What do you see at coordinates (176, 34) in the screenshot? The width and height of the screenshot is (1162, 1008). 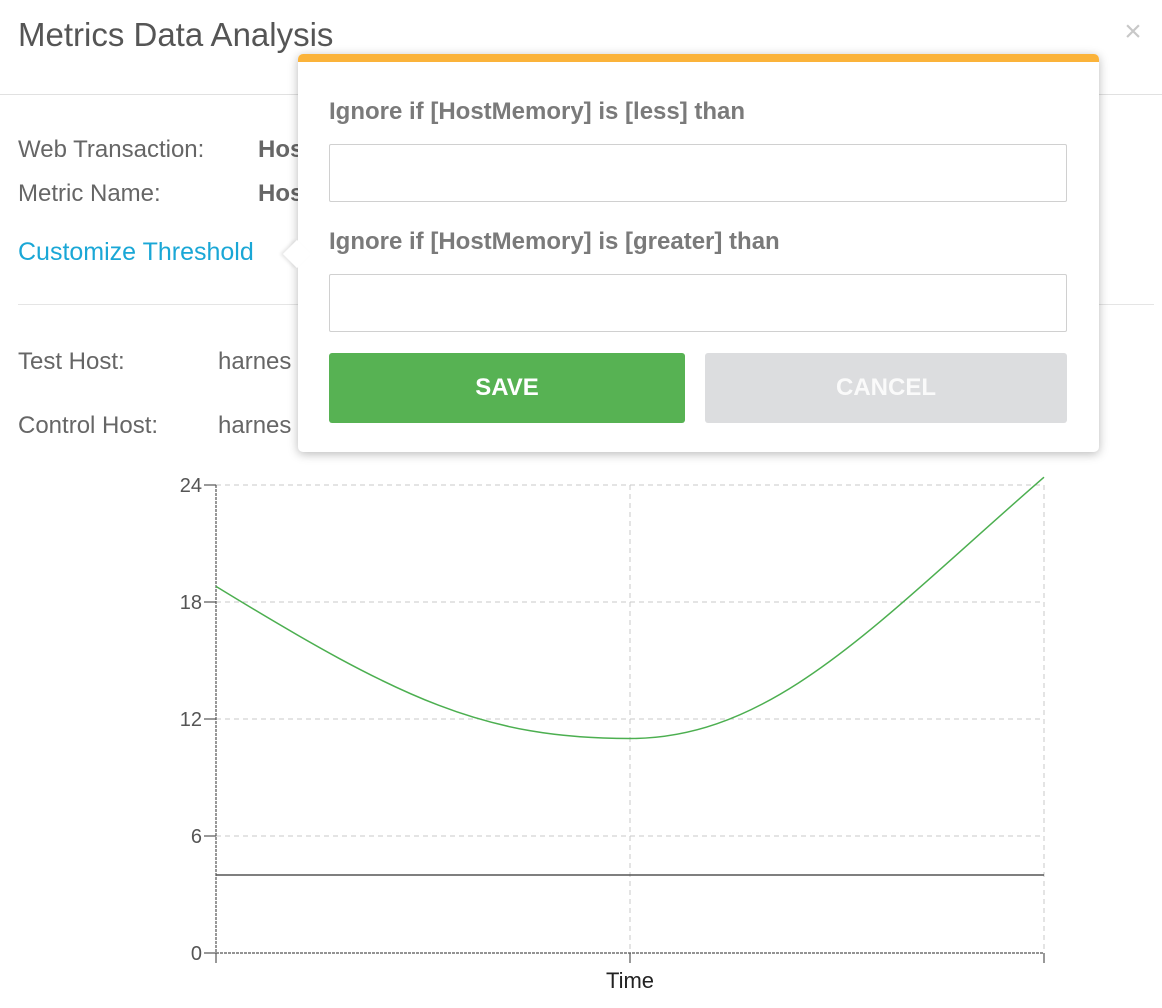 I see `modal-title: Metrics Data Analysis` at bounding box center [176, 34].